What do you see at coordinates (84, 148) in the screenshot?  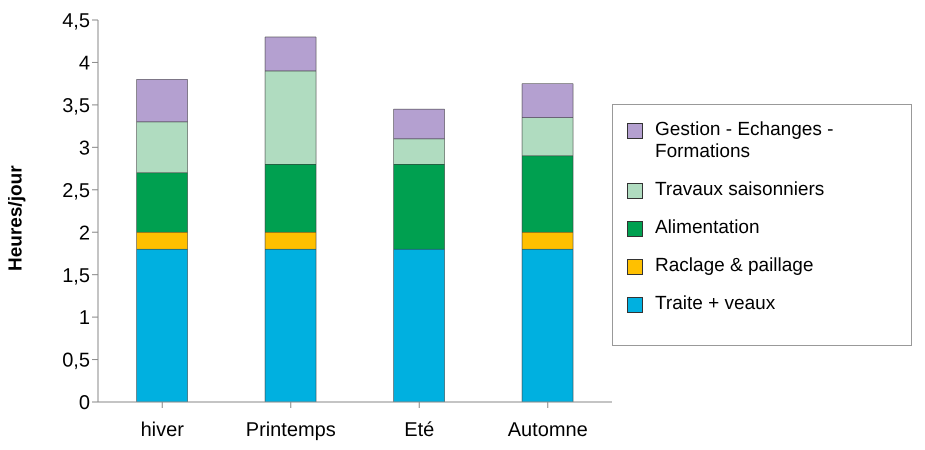 I see `y-tick-label: 3` at bounding box center [84, 148].